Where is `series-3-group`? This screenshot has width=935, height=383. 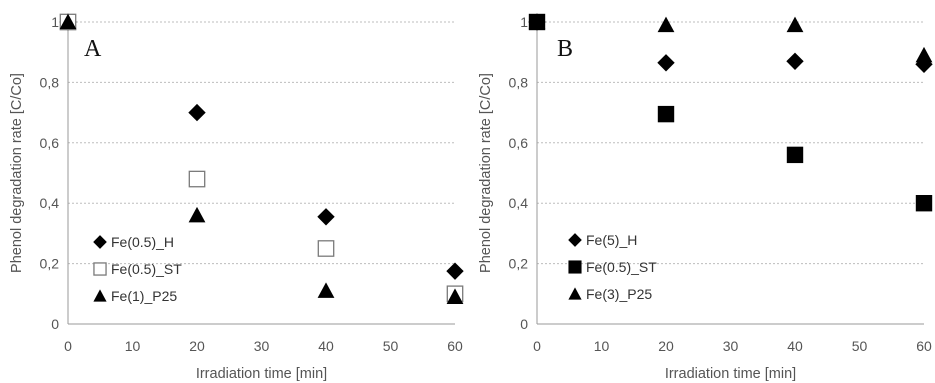
series-3-group is located at coordinates (730, 38).